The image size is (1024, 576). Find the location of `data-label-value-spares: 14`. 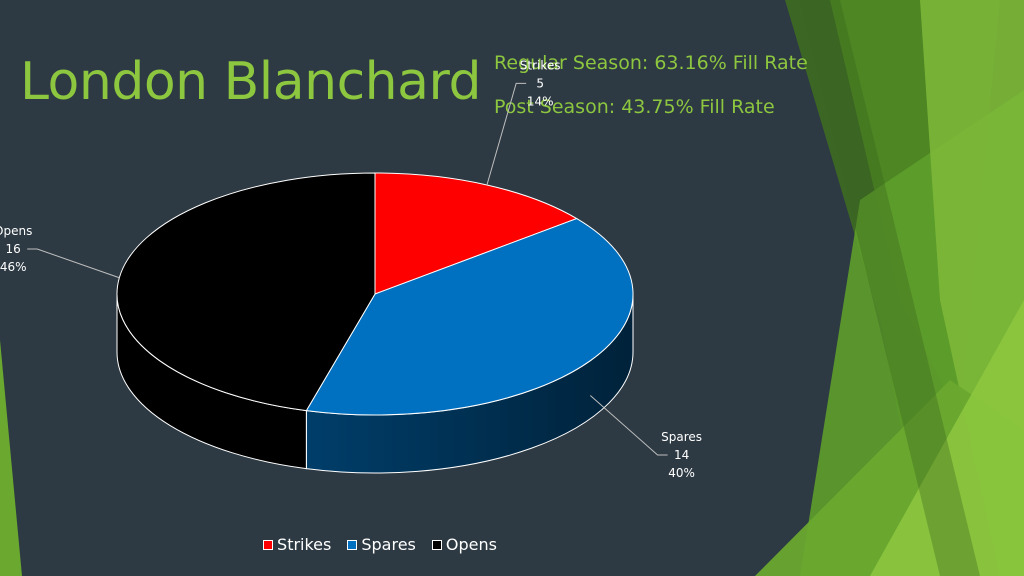

data-label-value-spares: 14 is located at coordinates (681, 455).